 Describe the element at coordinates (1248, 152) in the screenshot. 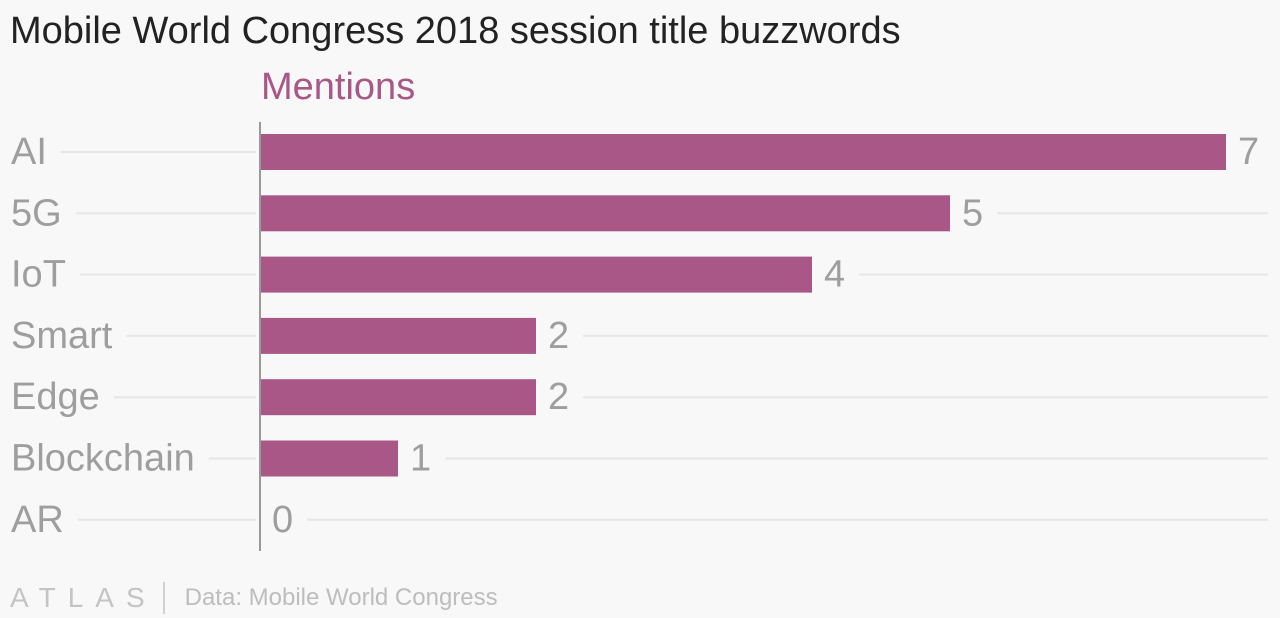

I see `value-label: 7` at that location.